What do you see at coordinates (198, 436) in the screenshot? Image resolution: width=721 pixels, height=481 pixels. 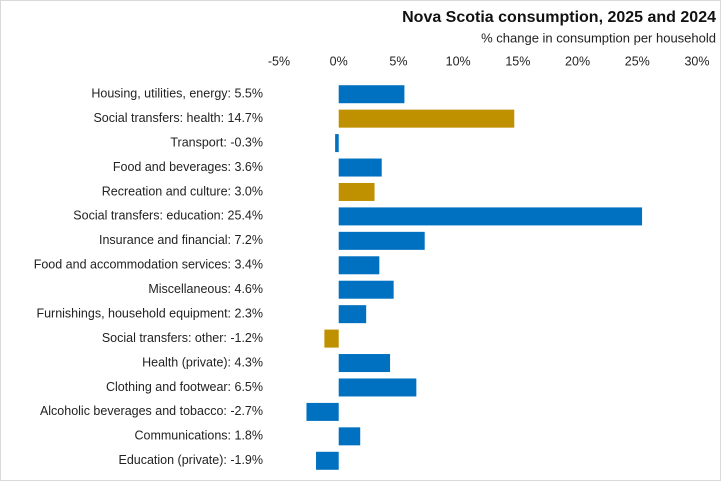 I see `y-tick-label: Communications: 1.8%` at bounding box center [198, 436].